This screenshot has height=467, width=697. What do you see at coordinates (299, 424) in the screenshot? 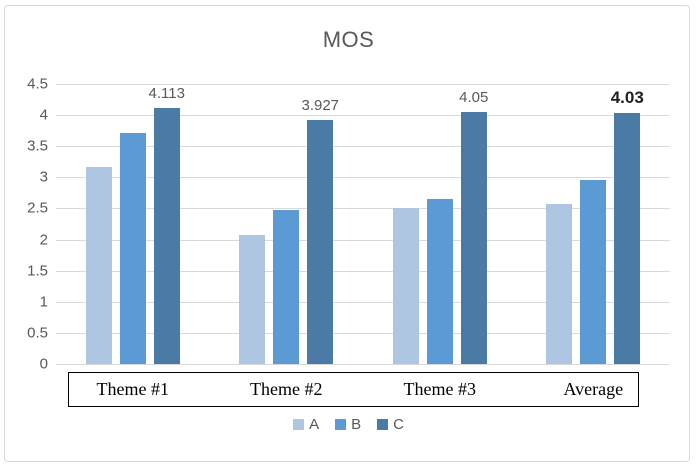
I see `legend-swatch-a` at bounding box center [299, 424].